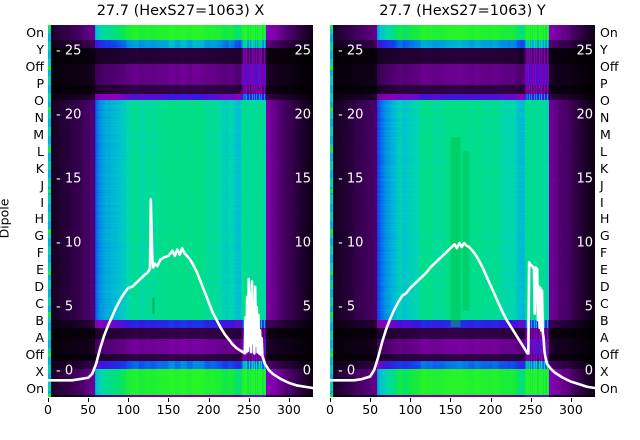  Describe the element at coordinates (450, 409) in the screenshot. I see `x-tick-label-y-150: 150` at that location.